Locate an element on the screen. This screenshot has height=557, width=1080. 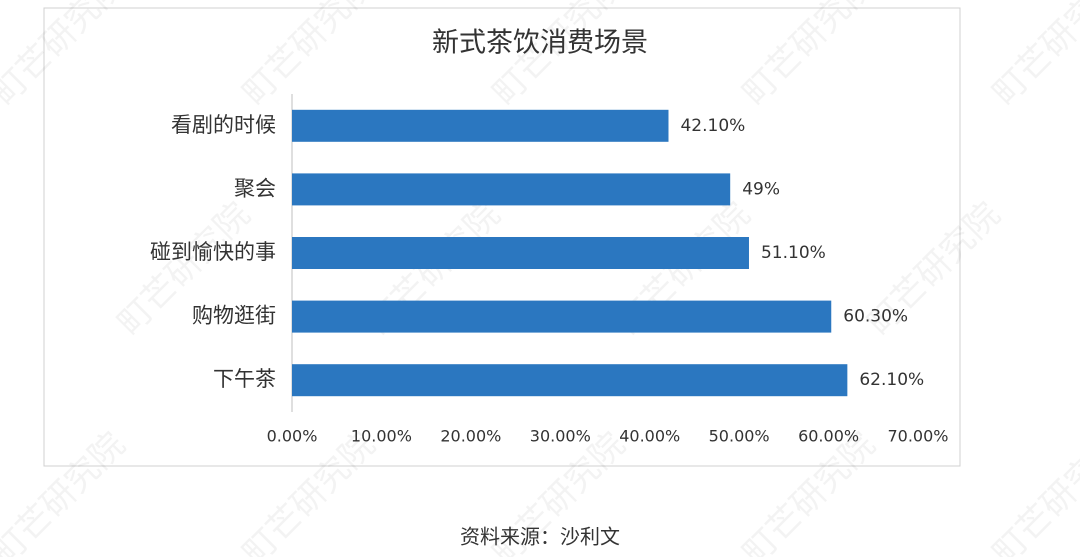
x-tick-label: 10.00% is located at coordinates (381, 436).